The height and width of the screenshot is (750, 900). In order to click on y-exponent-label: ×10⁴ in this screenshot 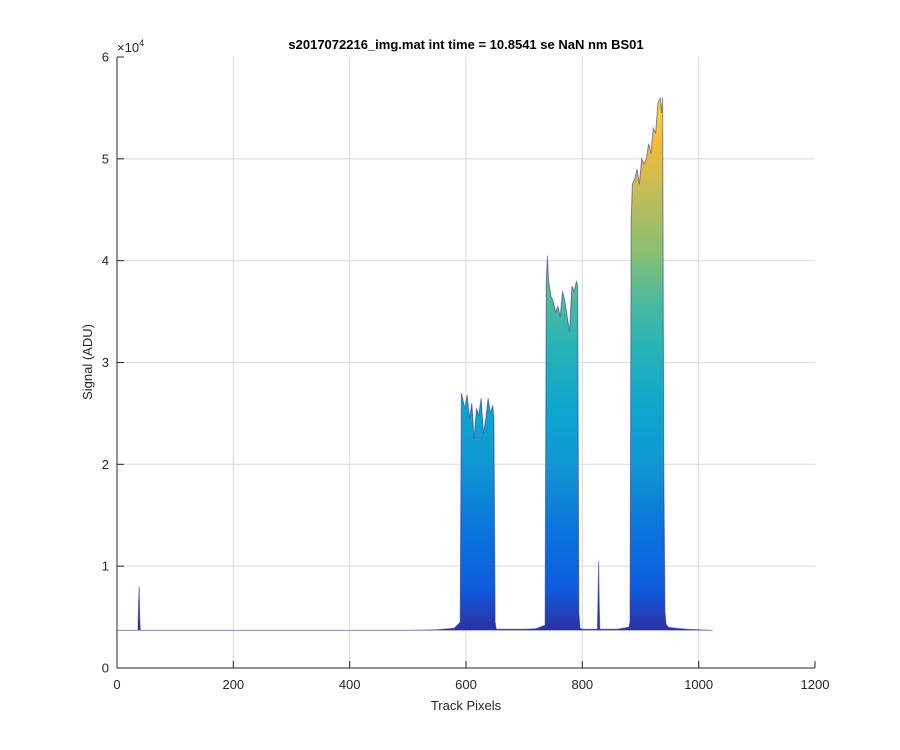, I will do `click(130, 46)`.